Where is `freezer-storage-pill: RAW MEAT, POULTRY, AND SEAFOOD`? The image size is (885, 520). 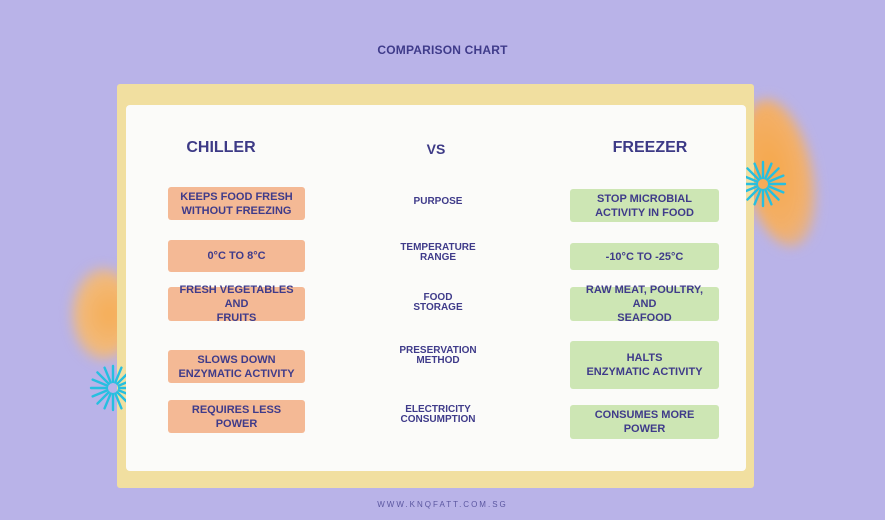
freezer-storage-pill: RAW MEAT, POULTRY, AND SEAFOOD is located at coordinates (644, 304).